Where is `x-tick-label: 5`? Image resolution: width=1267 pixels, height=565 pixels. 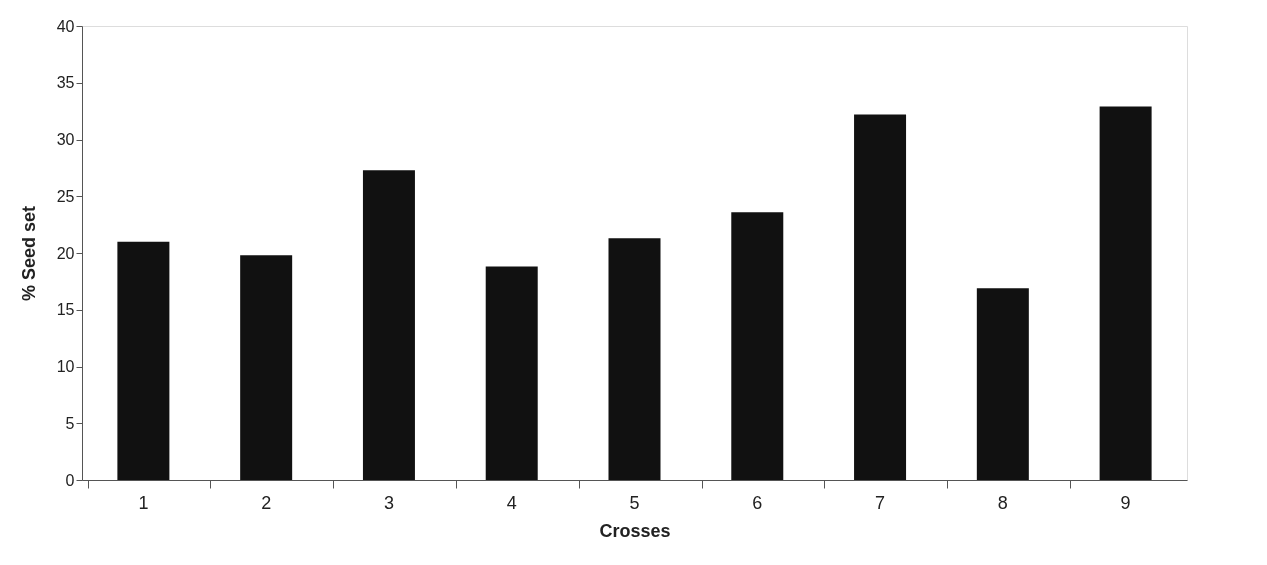
x-tick-label: 5 is located at coordinates (634, 502).